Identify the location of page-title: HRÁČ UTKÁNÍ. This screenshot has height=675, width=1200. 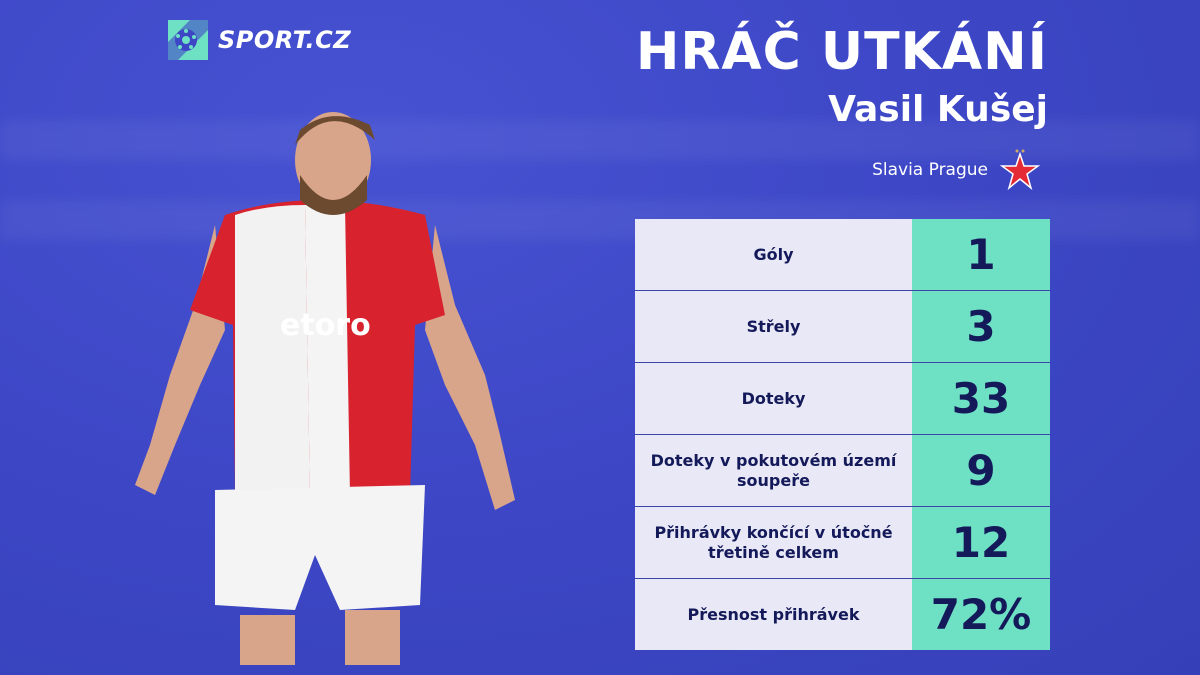
(841, 52).